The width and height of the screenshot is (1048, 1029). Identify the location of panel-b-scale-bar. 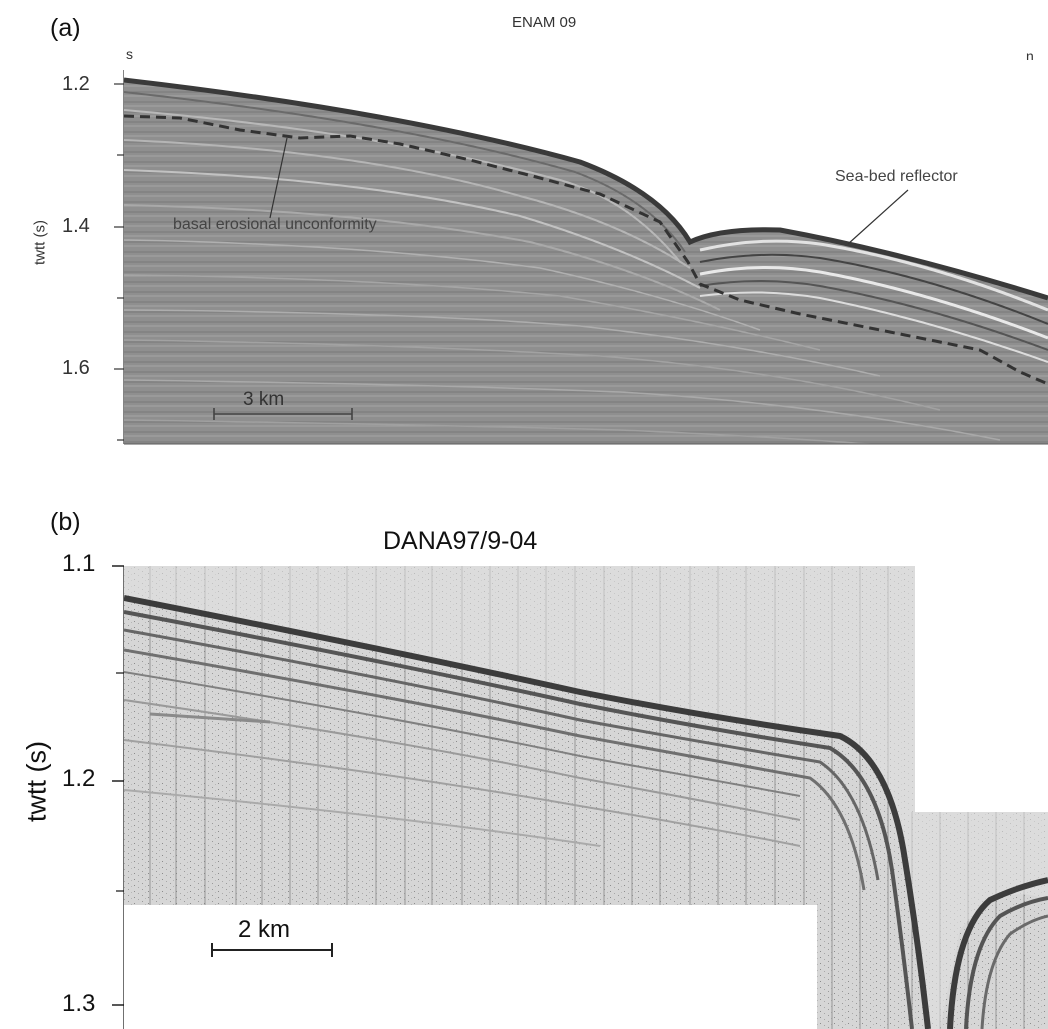
(272, 950).